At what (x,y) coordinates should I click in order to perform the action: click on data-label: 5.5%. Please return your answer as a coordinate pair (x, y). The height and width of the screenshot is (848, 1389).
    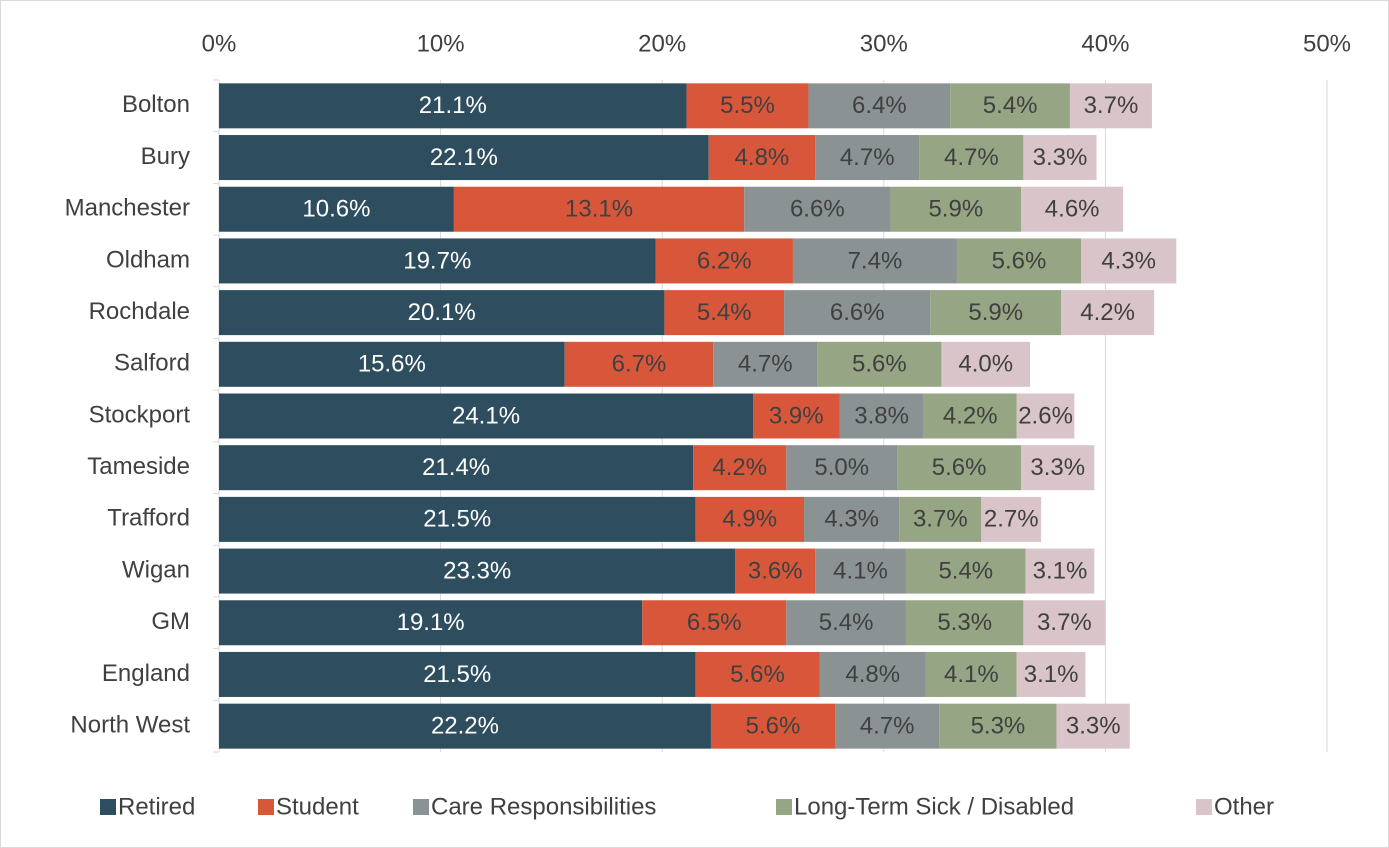
    Looking at the image, I should click on (747, 105).